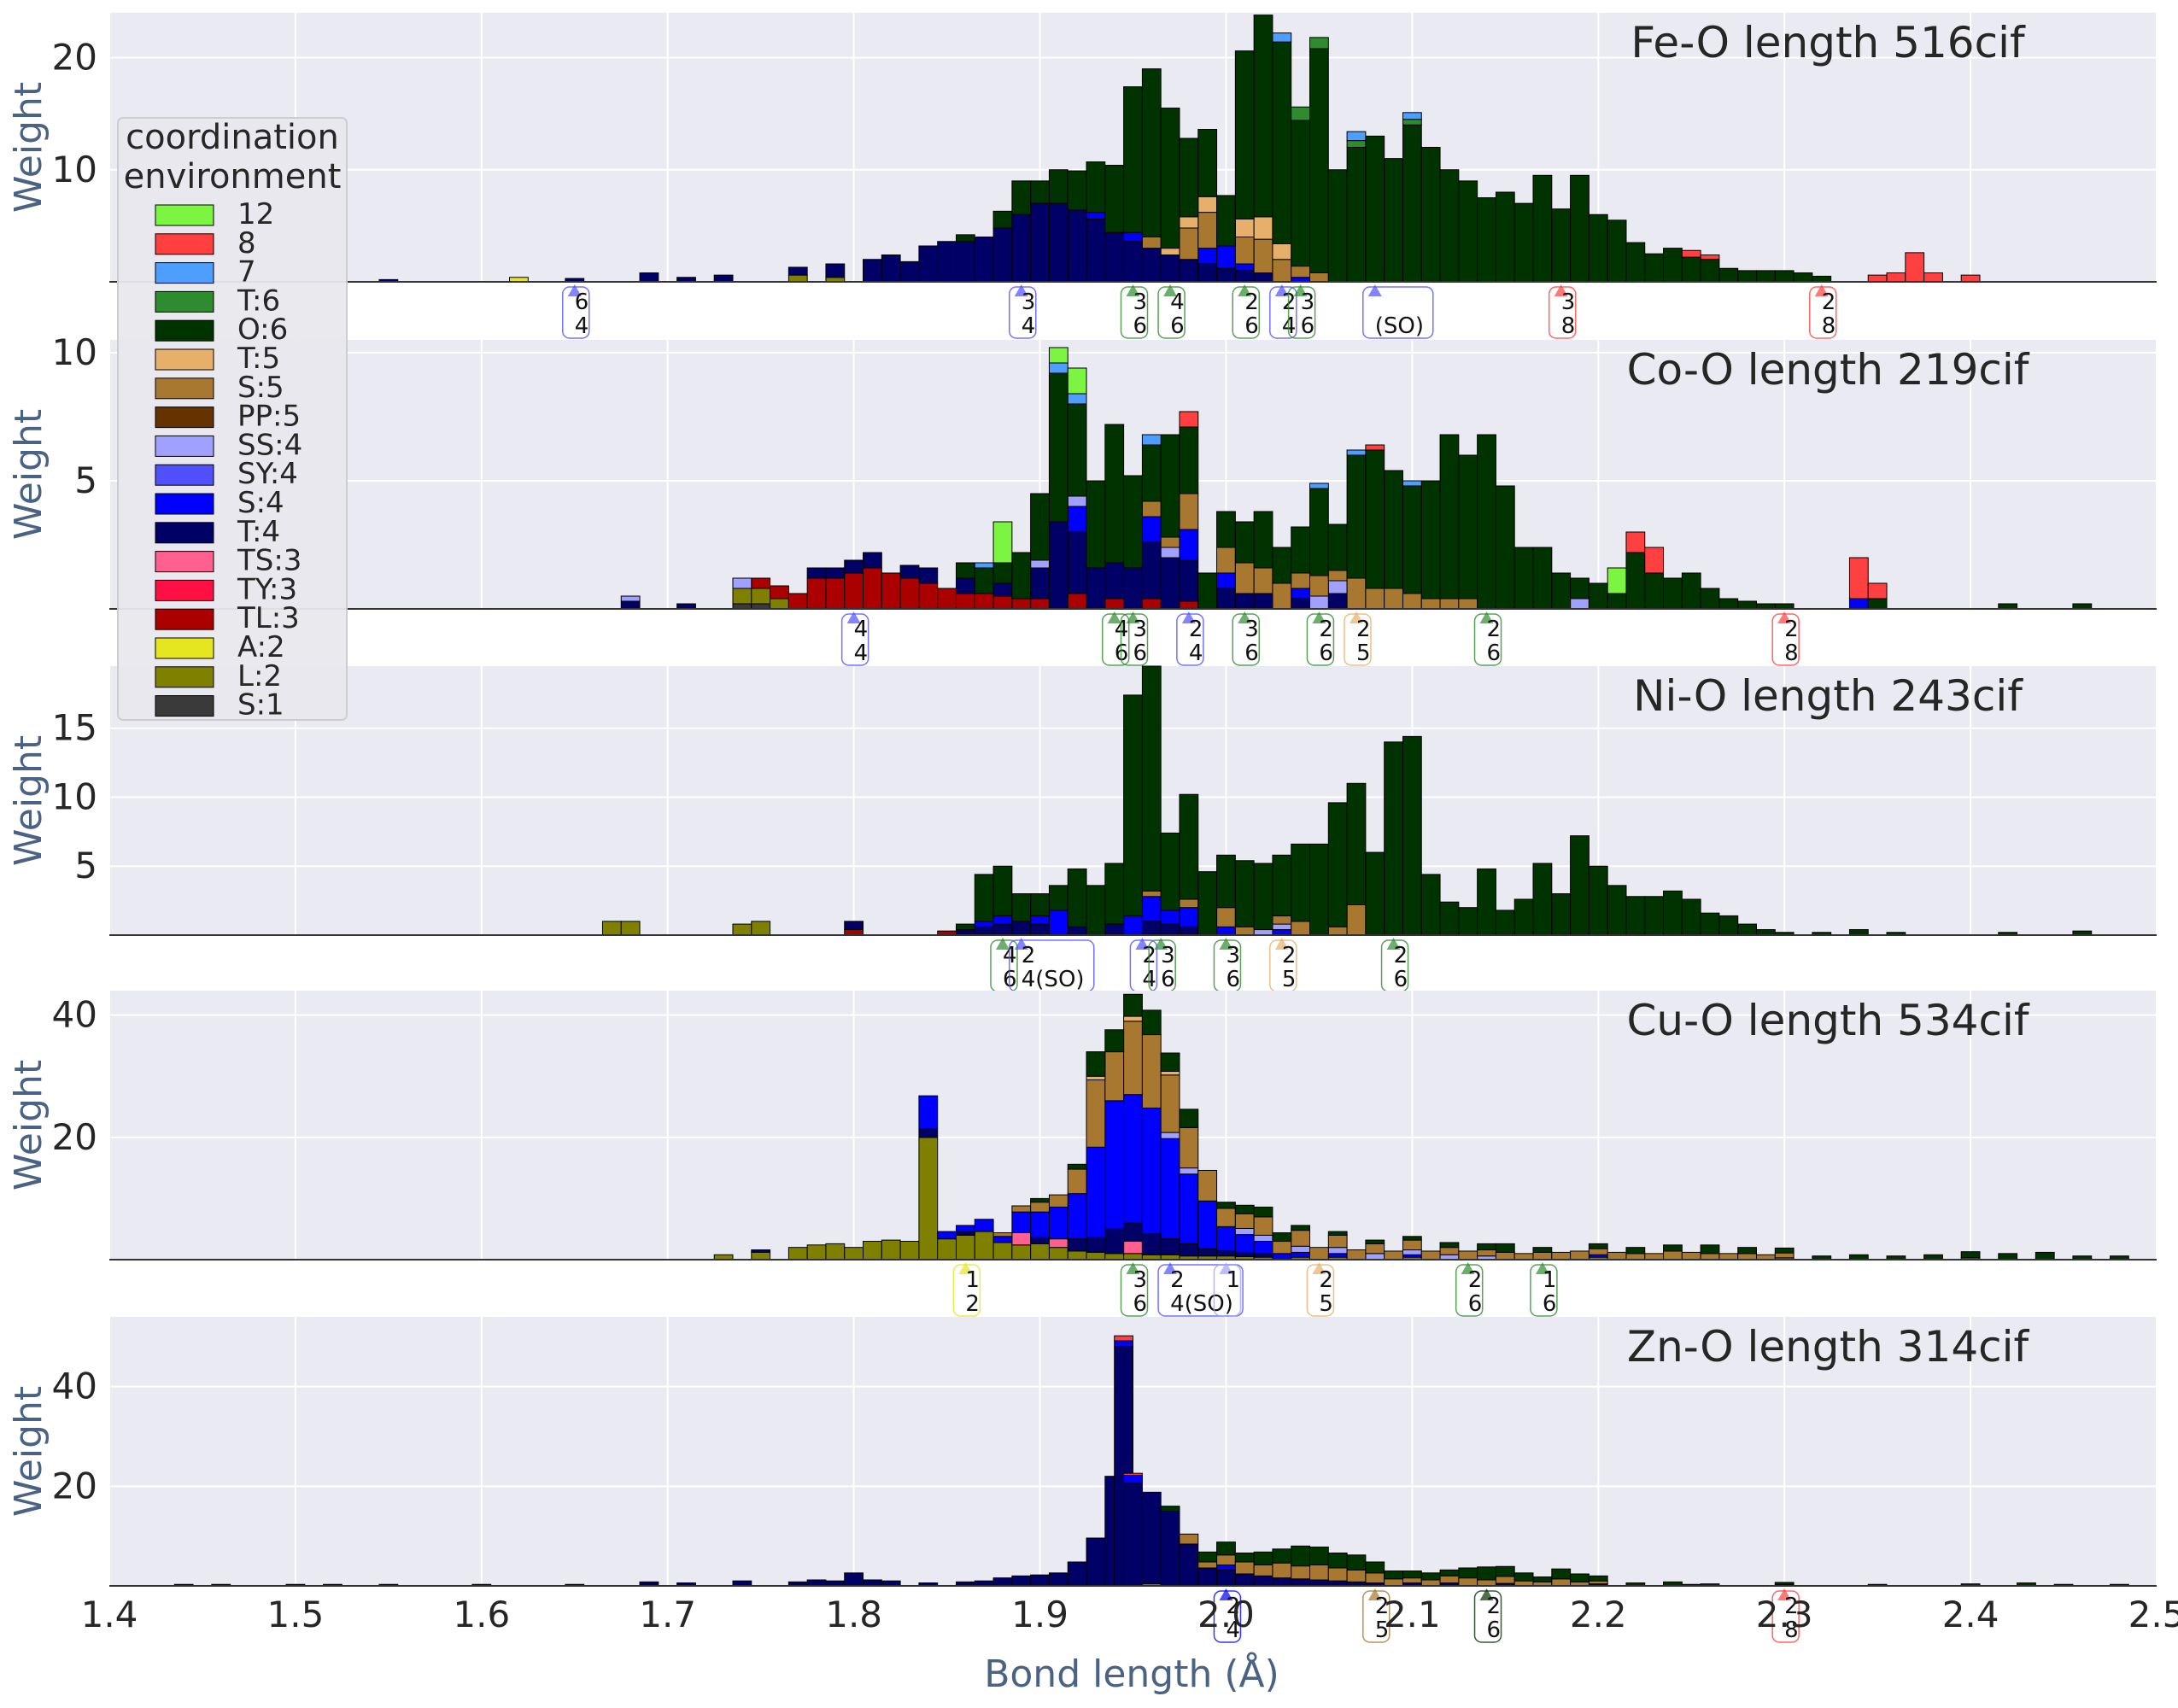 The image size is (2178, 1708). Describe the element at coordinates (1382, 1630) in the screenshot. I see `marker-bottom-label: 5` at that location.